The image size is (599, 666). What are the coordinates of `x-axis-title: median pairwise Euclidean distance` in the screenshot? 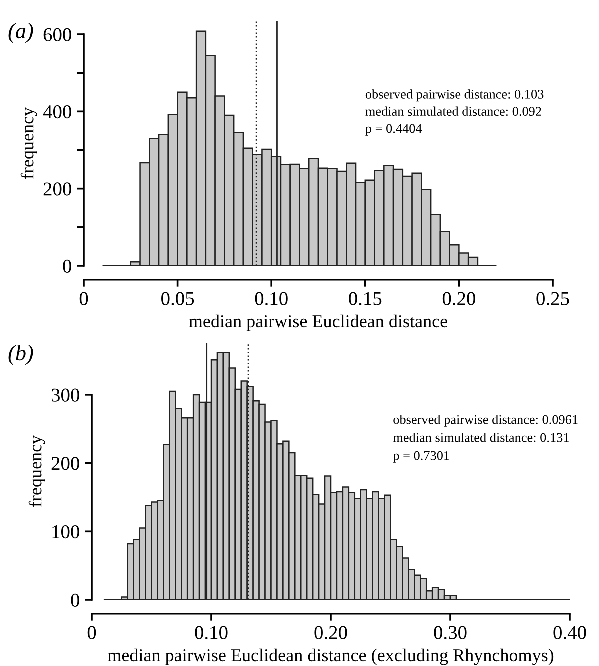 It's located at (318, 323).